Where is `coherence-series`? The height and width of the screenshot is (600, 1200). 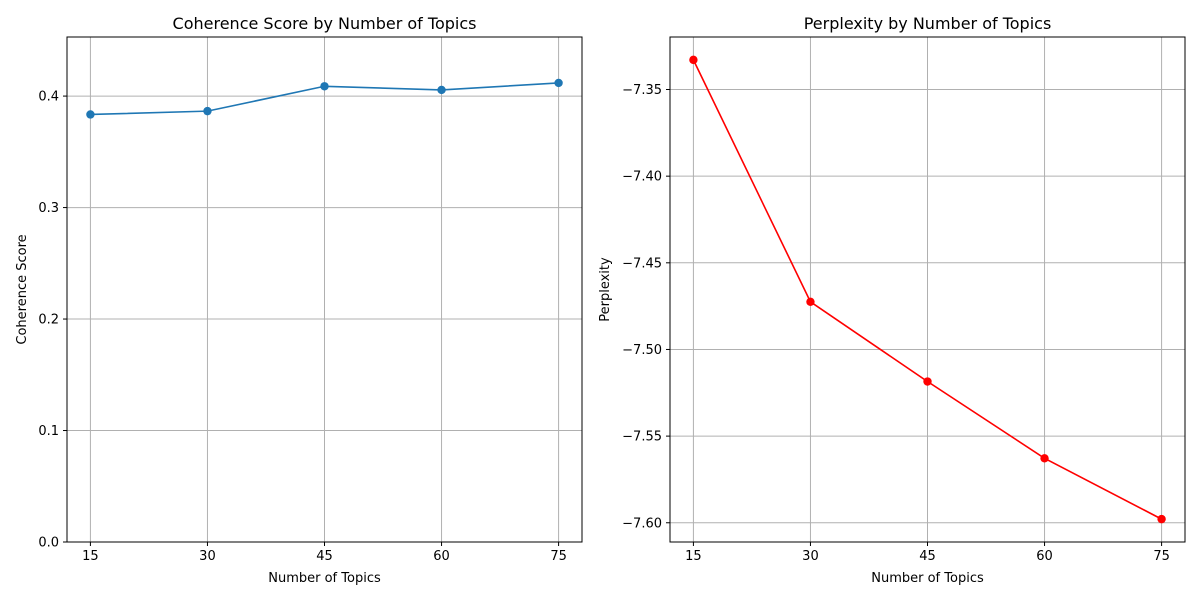
coherence-series is located at coordinates (324, 98).